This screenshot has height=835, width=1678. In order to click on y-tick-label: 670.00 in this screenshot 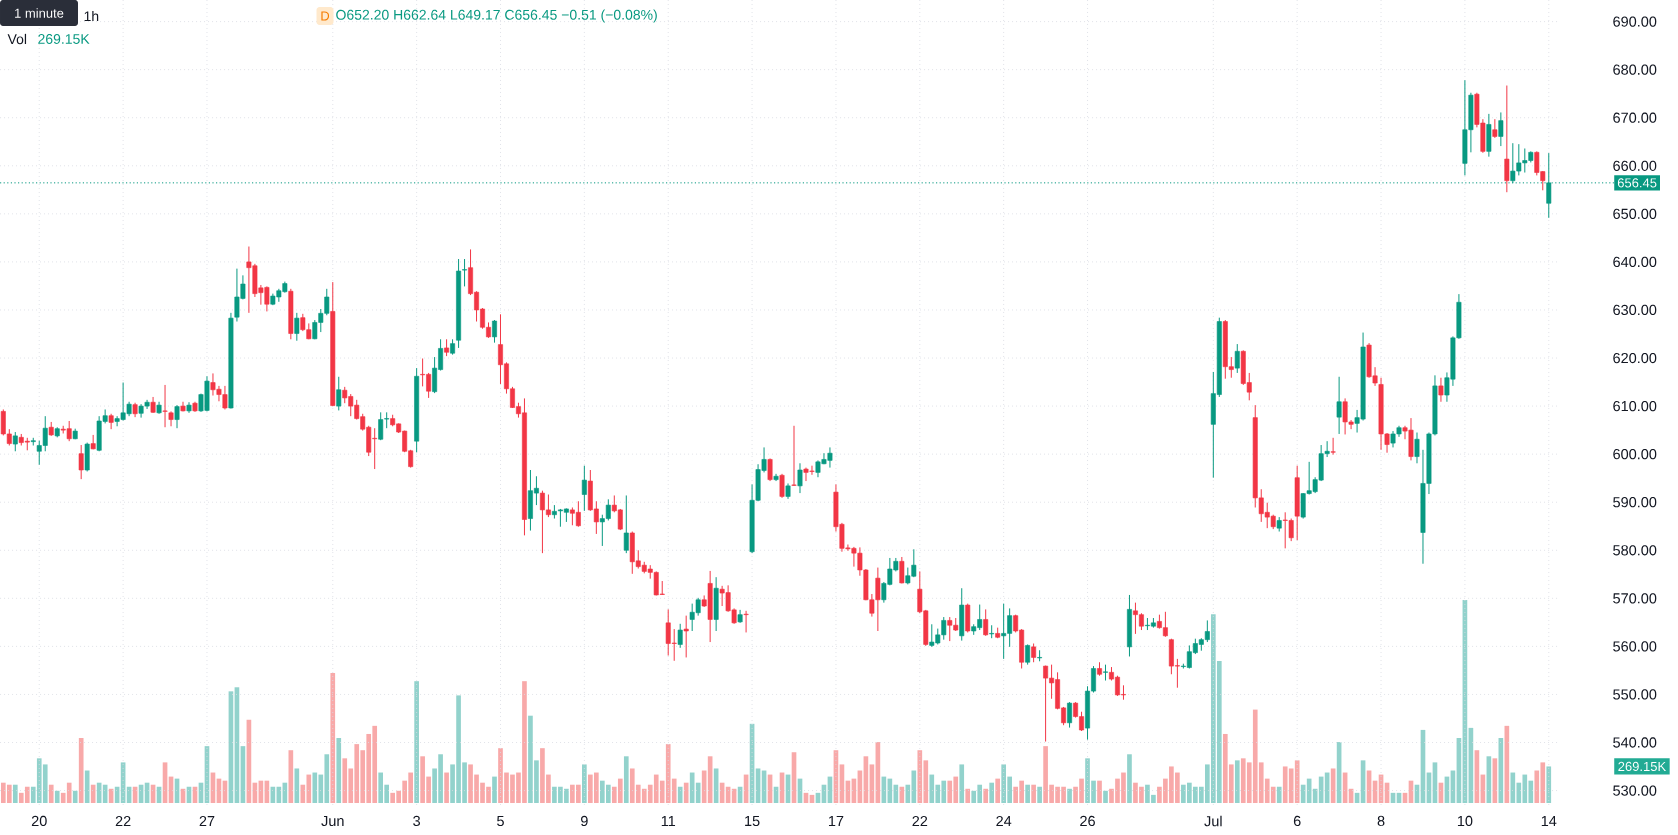, I will do `click(1635, 117)`.